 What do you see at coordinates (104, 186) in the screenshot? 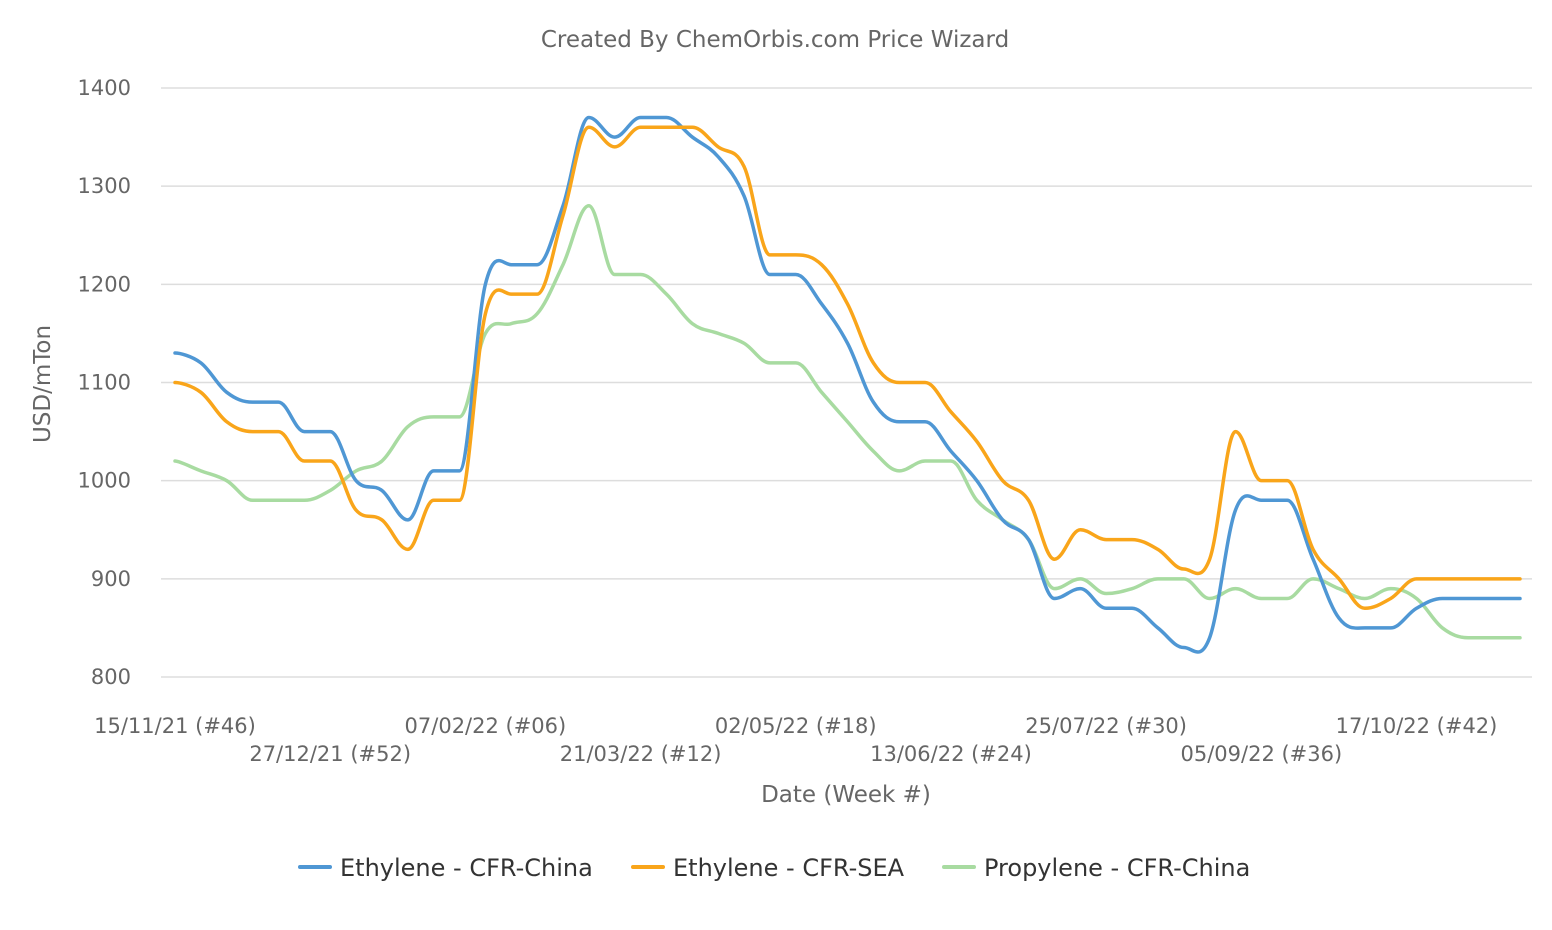
I see `y-tick-label: 1300` at bounding box center [104, 186].